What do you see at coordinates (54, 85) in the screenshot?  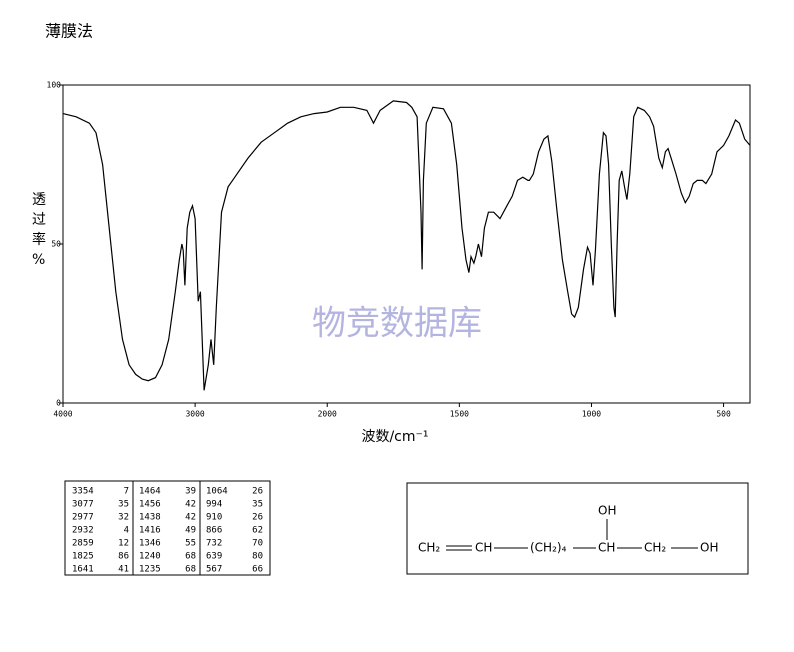 I see `y-tick-label: 100` at bounding box center [54, 85].